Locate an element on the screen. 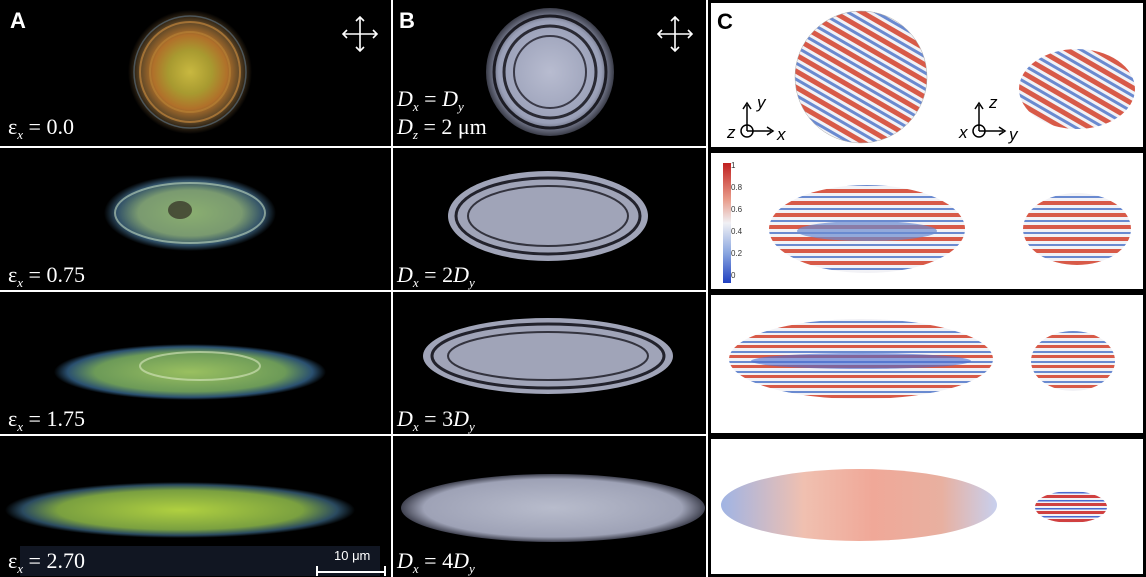  panel-c-row1: C y x z z y x is located at coordinates (927, 75).